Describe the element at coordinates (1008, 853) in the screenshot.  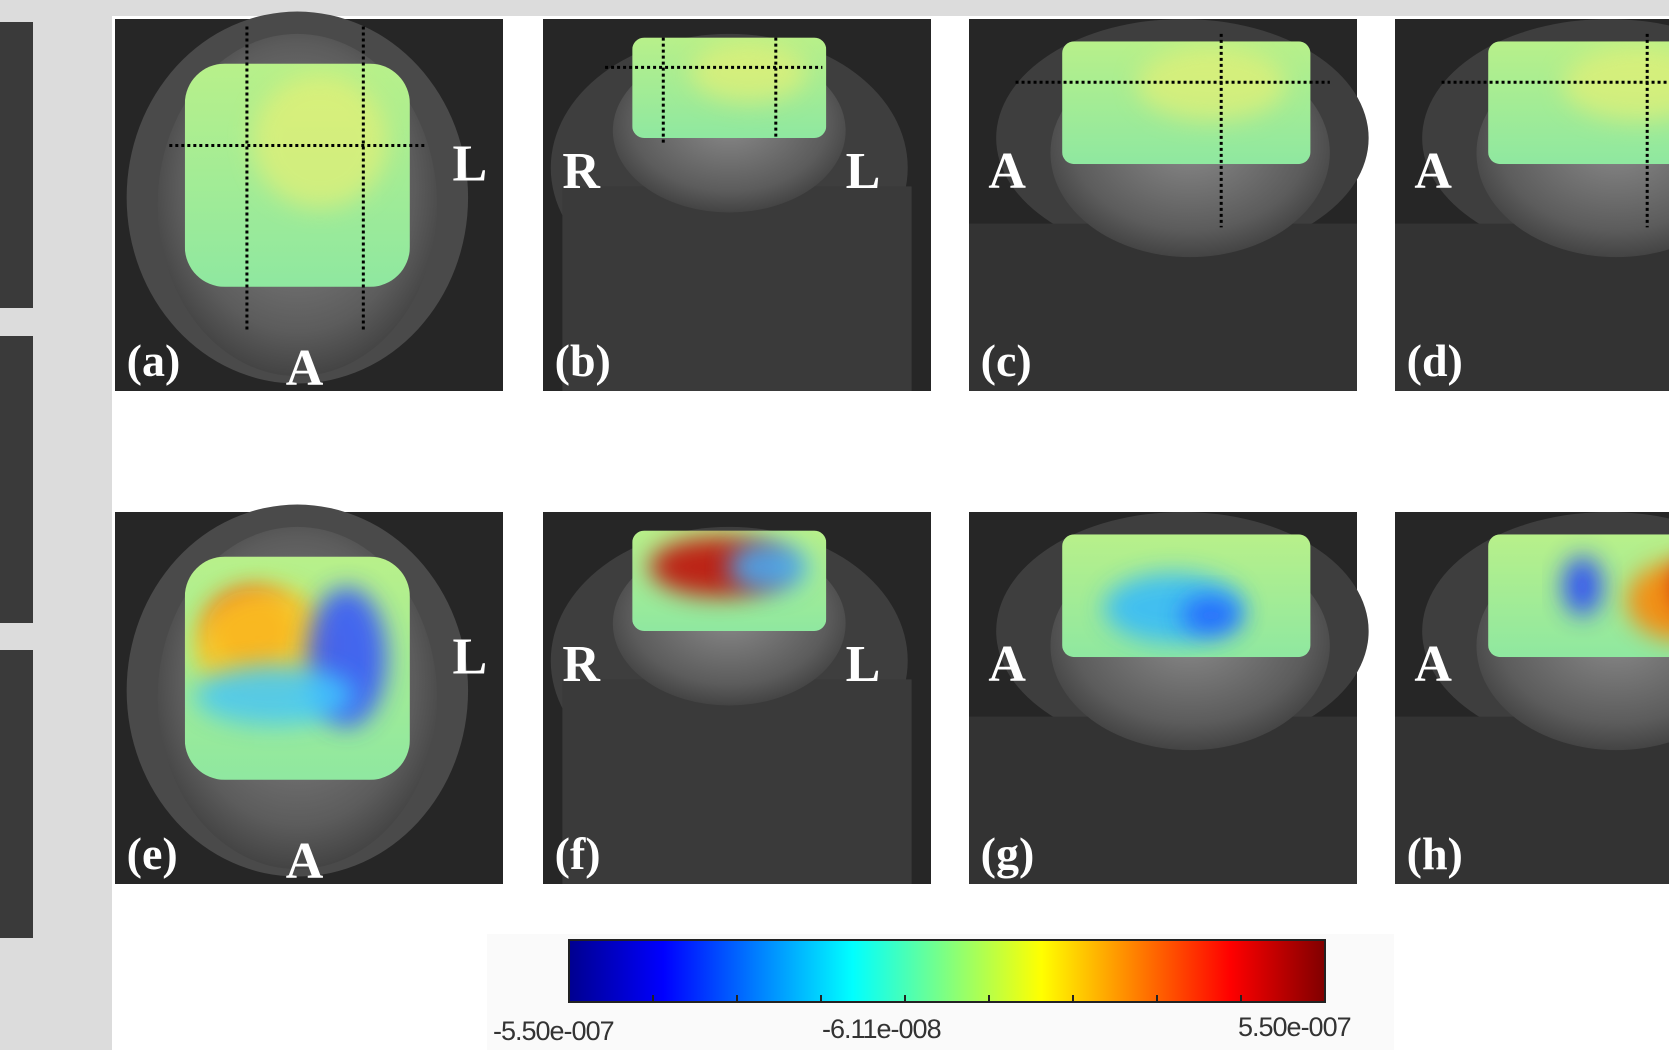
I see `panel-label: (g)` at that location.